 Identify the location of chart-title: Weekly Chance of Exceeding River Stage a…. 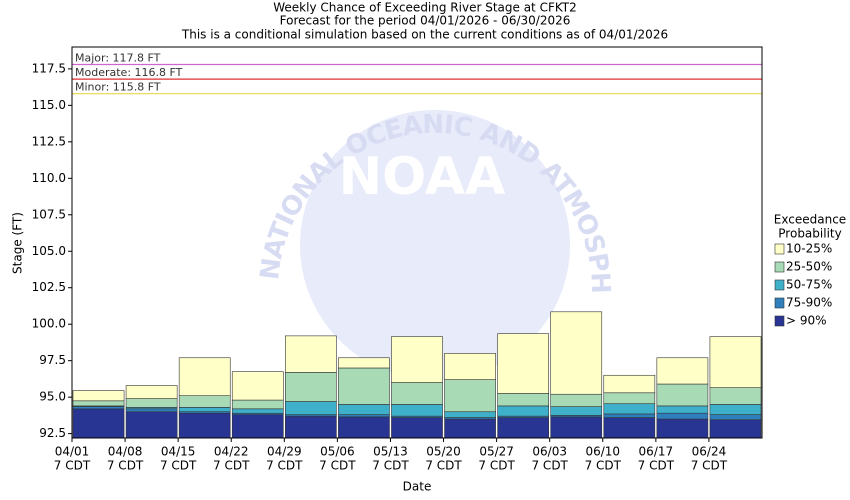
(425, 8).